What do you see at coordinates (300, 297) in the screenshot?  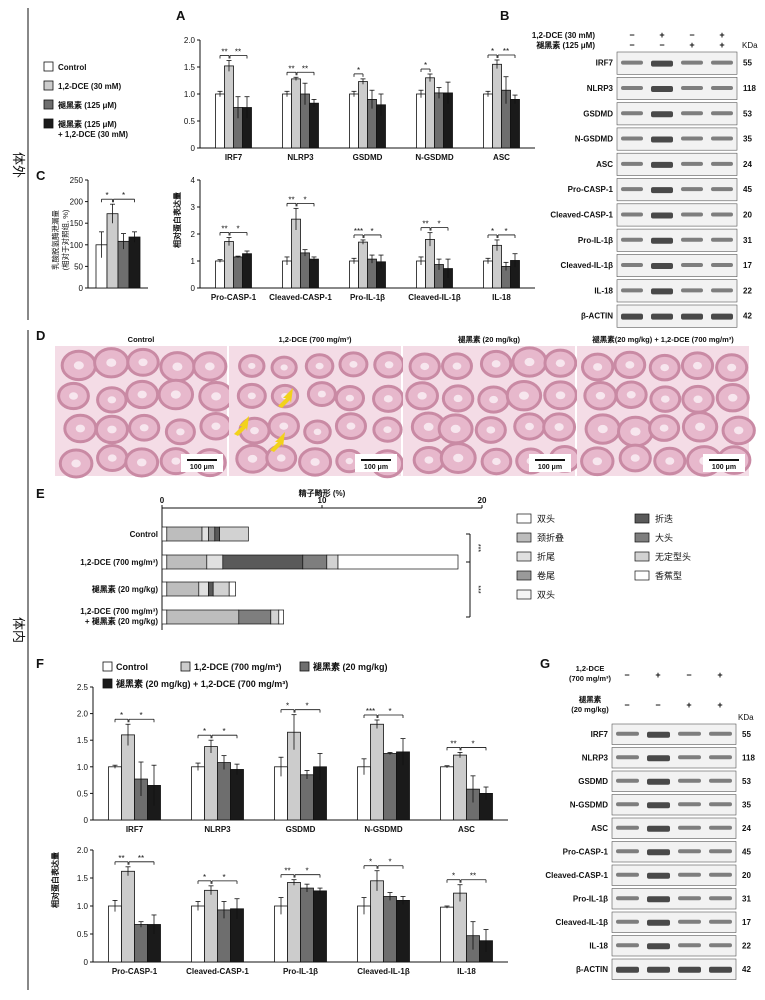 I see `category-label: Cleaved-CASP-1` at bounding box center [300, 297].